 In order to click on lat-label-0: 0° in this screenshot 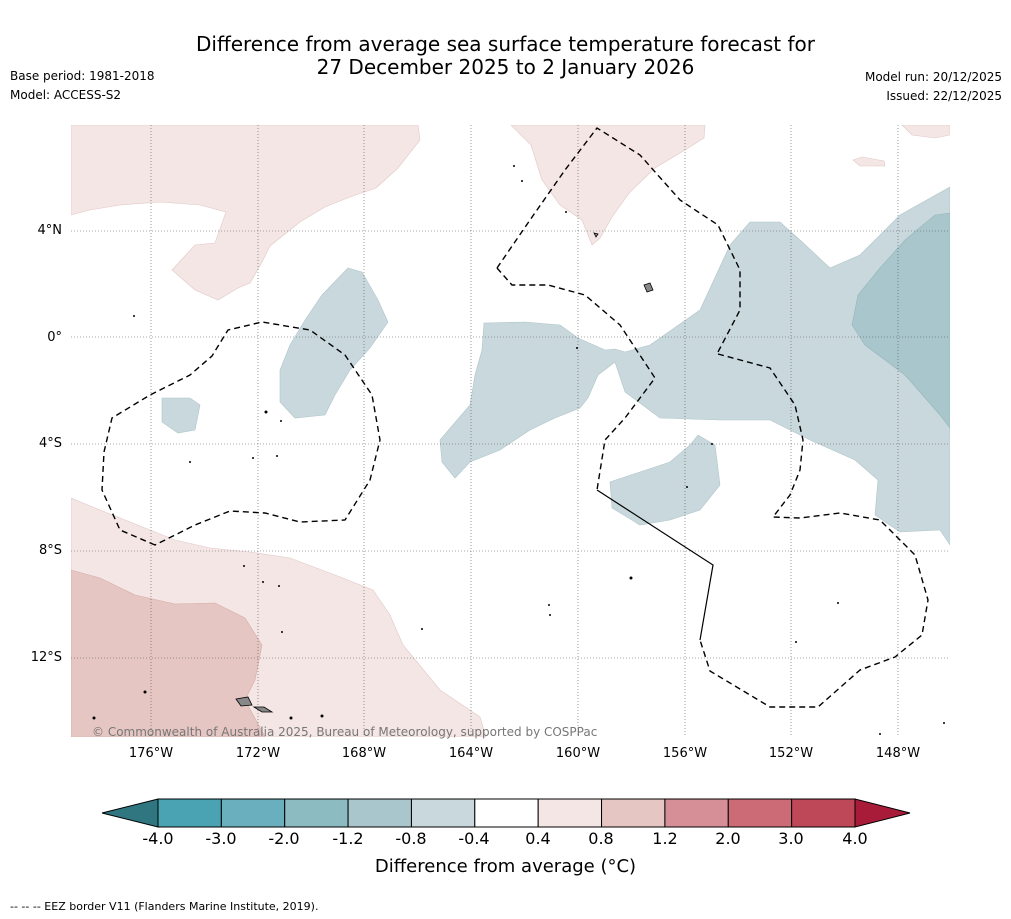, I will do `click(54, 337)`.